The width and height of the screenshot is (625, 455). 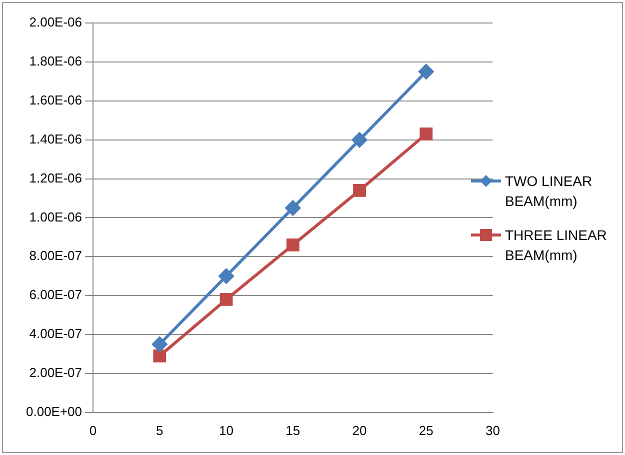 What do you see at coordinates (55, 178) in the screenshot?
I see `y-tick-label: 1.20E-06` at bounding box center [55, 178].